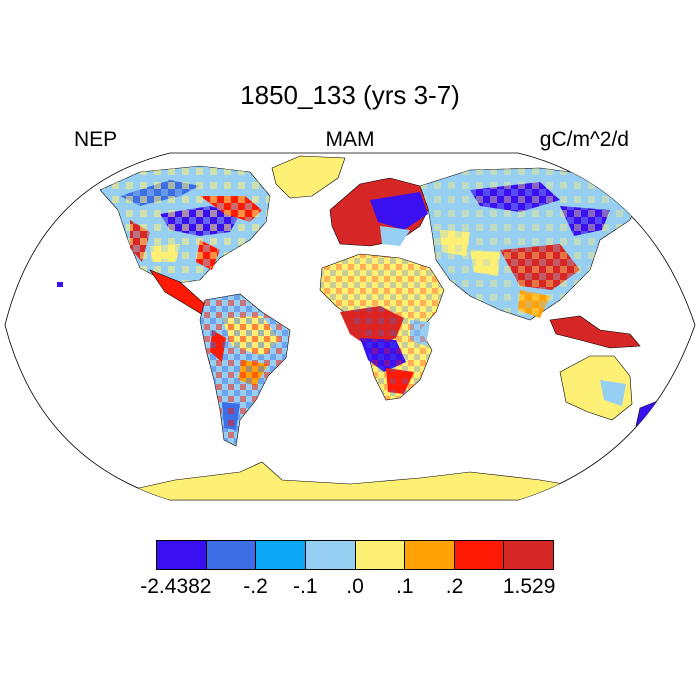 The height and width of the screenshot is (700, 700). I want to click on colorbar-tick-label: .0, so click(355, 586).